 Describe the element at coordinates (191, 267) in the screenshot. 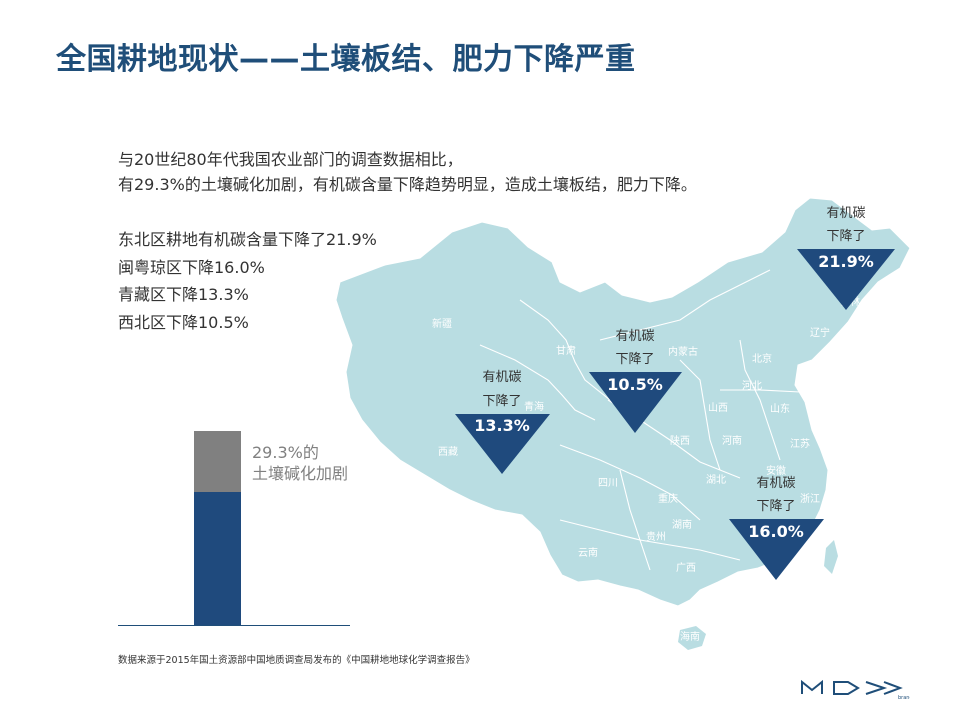

I see `stat-mintyueqiong: 闽粤琼区下降16.0%` at that location.